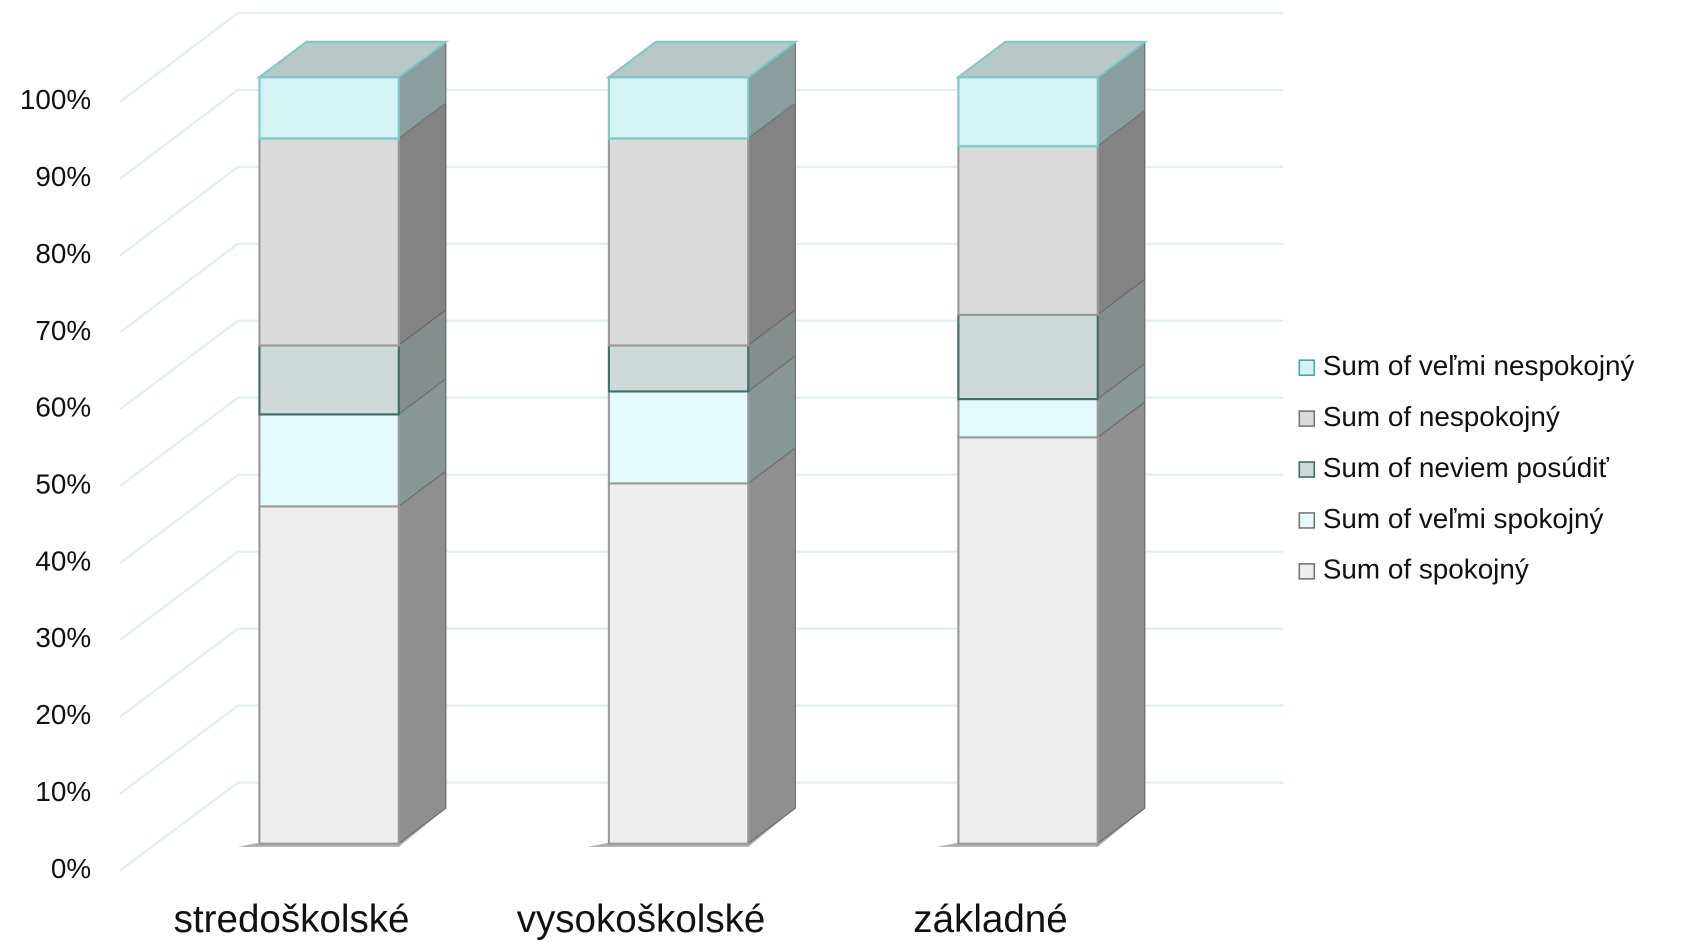 The height and width of the screenshot is (950, 1690). What do you see at coordinates (63, 714) in the screenshot?
I see `y-tick-label: 20%` at bounding box center [63, 714].